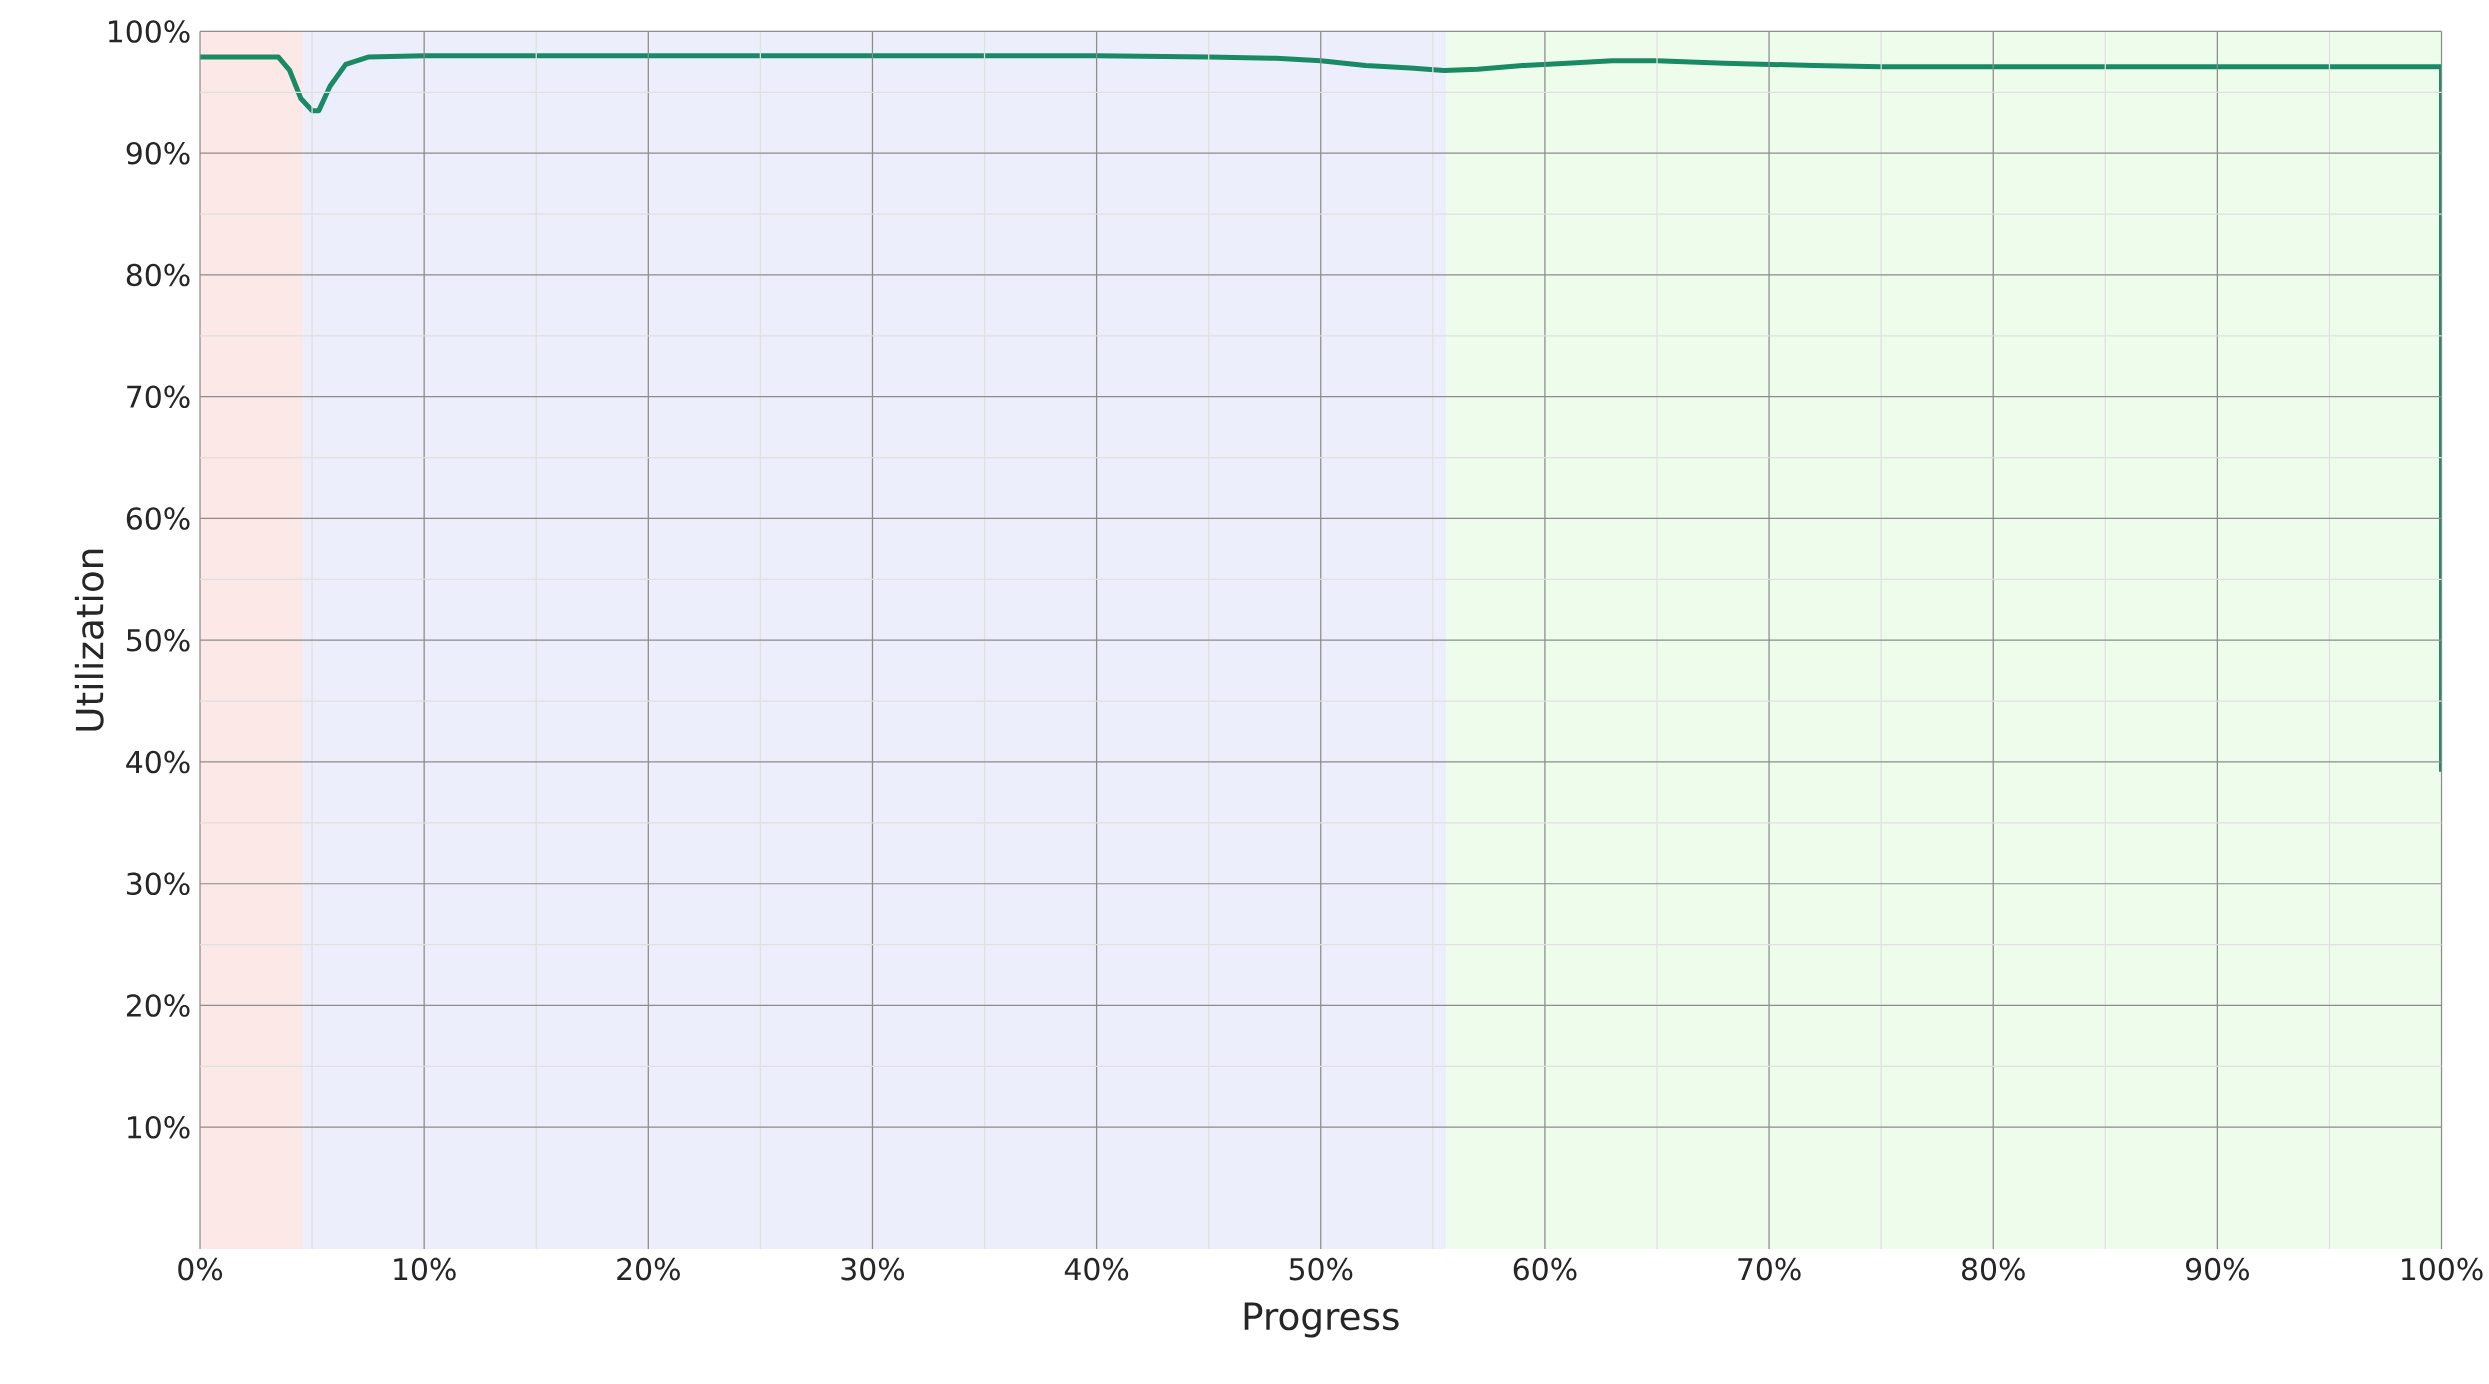  I want to click on y-tick-label: 10%, so click(159, 1127).